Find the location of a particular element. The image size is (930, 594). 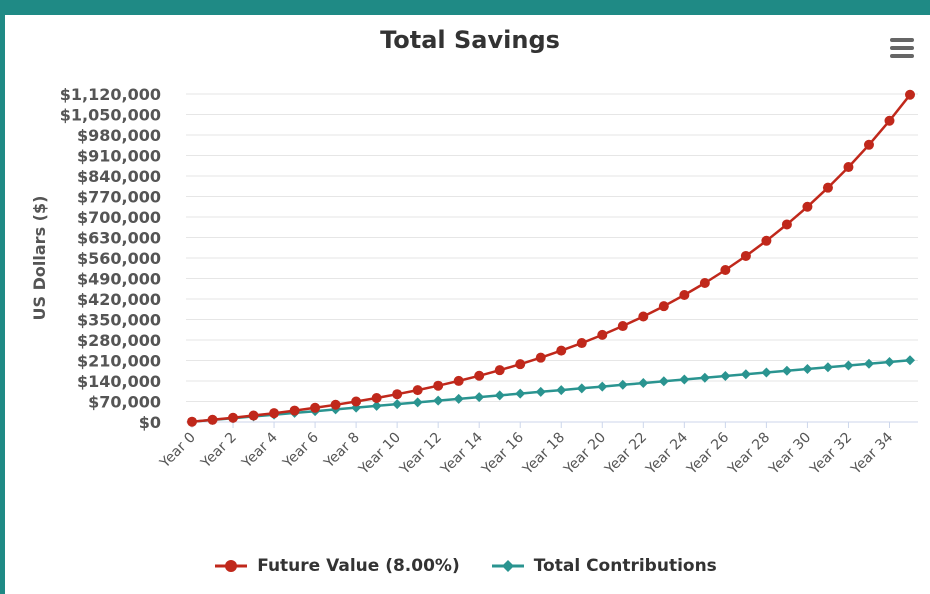

y-tick-label: $350,000 is located at coordinates (119, 320).